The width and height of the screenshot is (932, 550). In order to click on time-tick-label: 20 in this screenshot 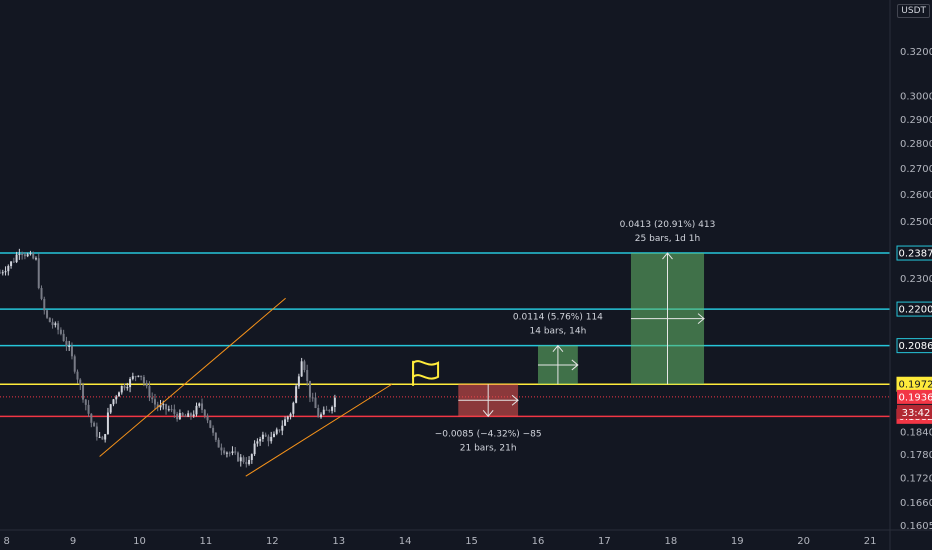, I will do `click(803, 541)`.